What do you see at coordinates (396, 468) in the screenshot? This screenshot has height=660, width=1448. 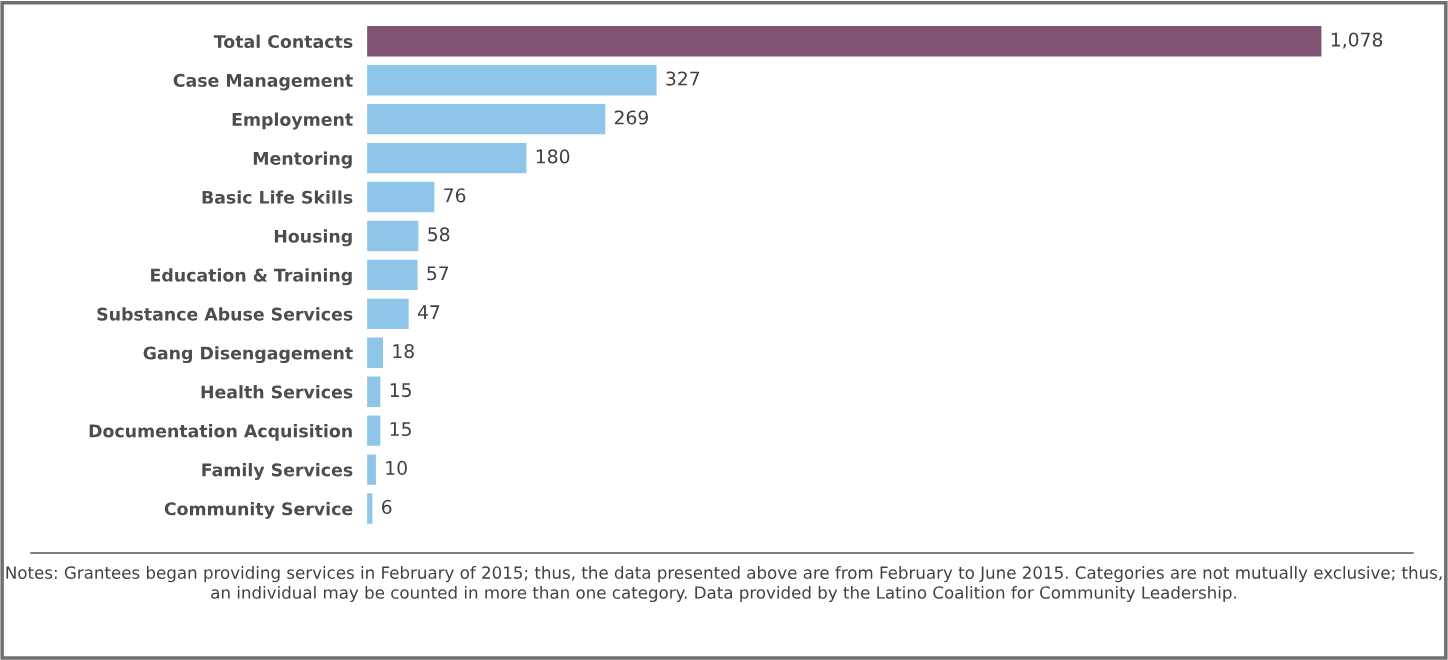 I see `data-label: 10` at bounding box center [396, 468].